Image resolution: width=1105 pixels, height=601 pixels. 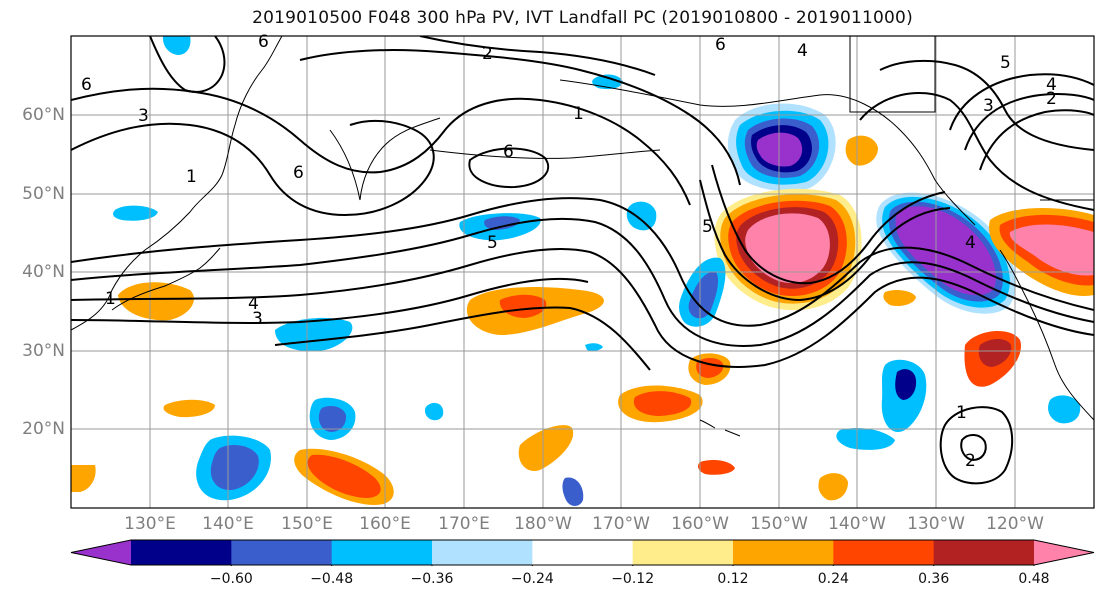 I want to click on contour-north-a, so click(x=253, y=168).